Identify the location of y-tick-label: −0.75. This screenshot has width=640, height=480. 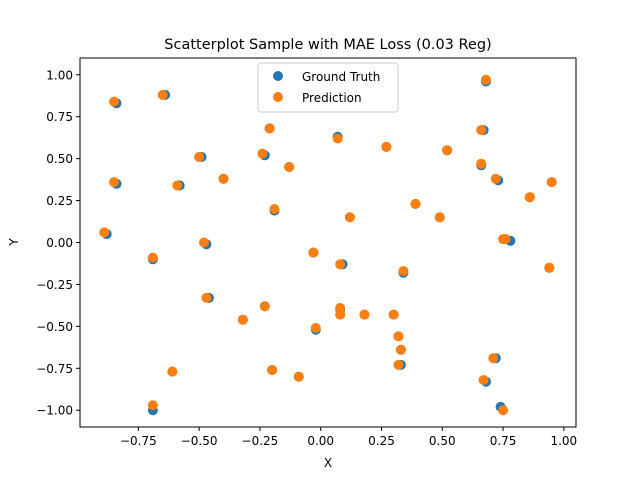
(54, 369).